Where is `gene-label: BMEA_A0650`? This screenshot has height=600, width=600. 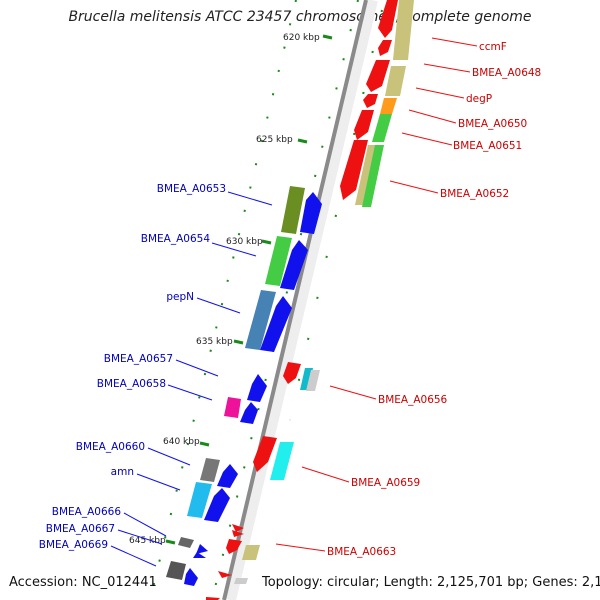 gene-label: BMEA_A0650 is located at coordinates (492, 124).